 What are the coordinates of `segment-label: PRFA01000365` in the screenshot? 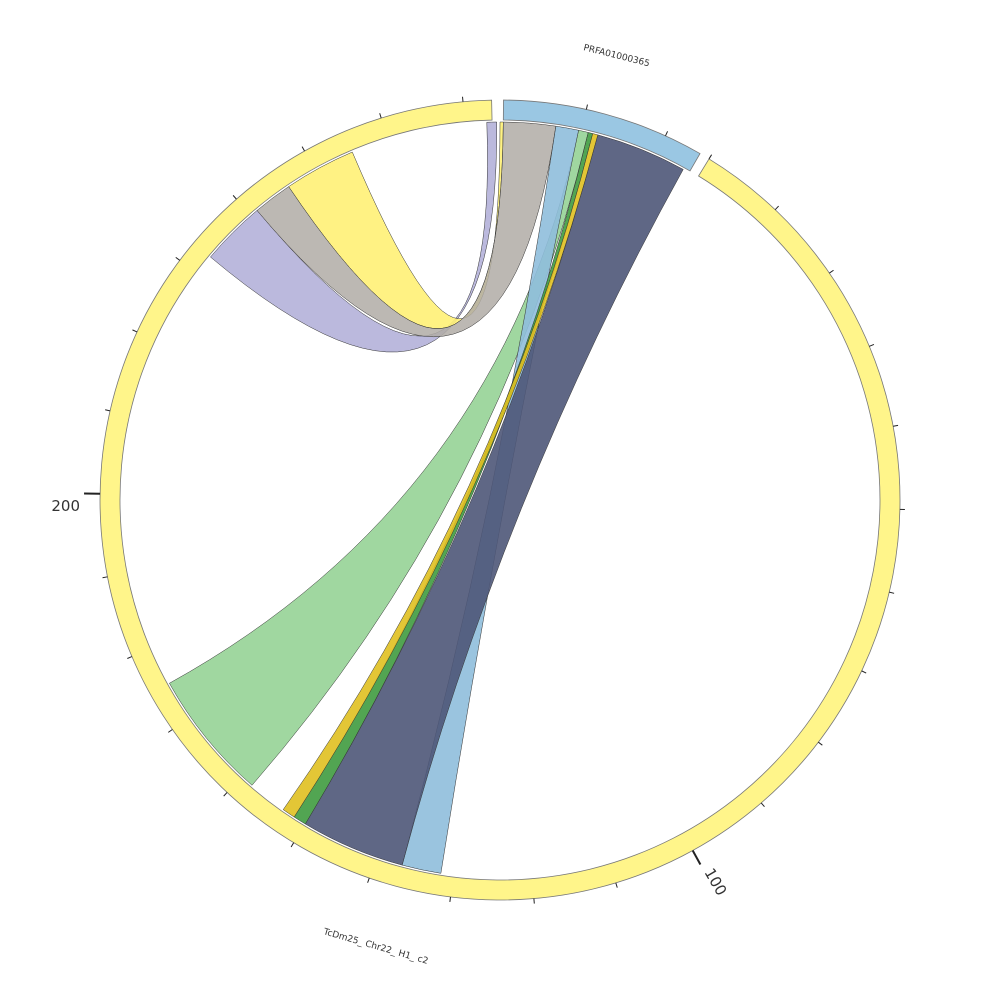 It's located at (616, 56).